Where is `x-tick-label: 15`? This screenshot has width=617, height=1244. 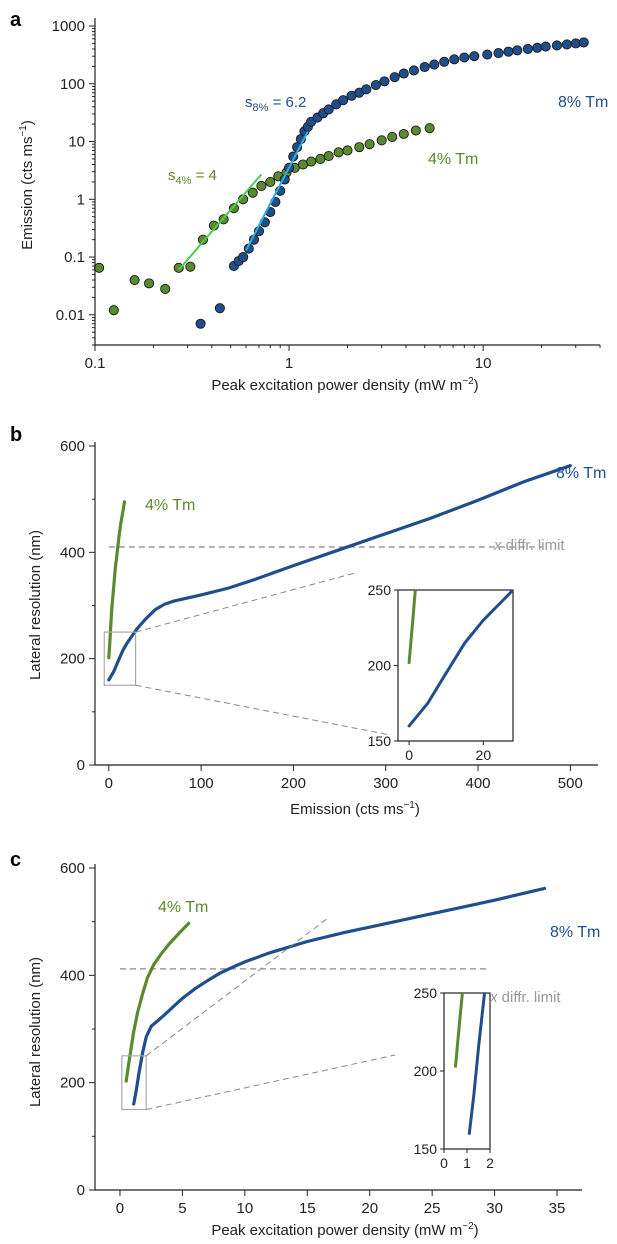 x-tick-label: 15 is located at coordinates (307, 1208).